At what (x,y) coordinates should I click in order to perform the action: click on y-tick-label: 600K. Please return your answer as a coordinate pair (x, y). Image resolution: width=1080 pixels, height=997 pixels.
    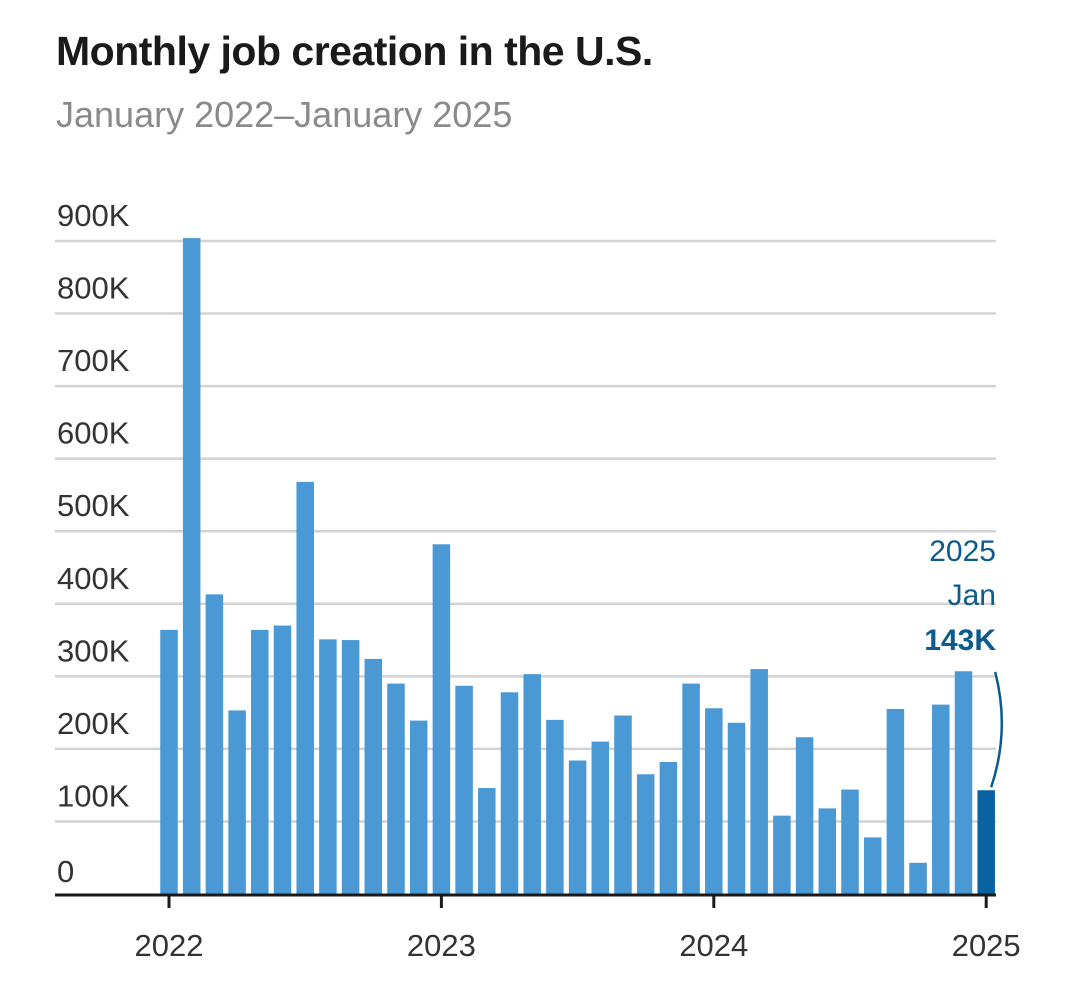
    Looking at the image, I should click on (93, 433).